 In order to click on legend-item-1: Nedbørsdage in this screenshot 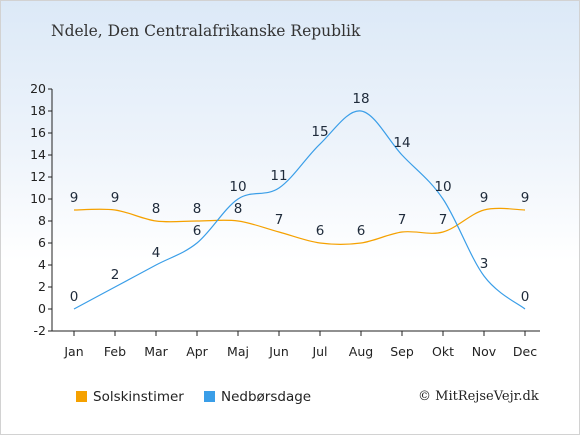, I will do `click(257, 397)`.